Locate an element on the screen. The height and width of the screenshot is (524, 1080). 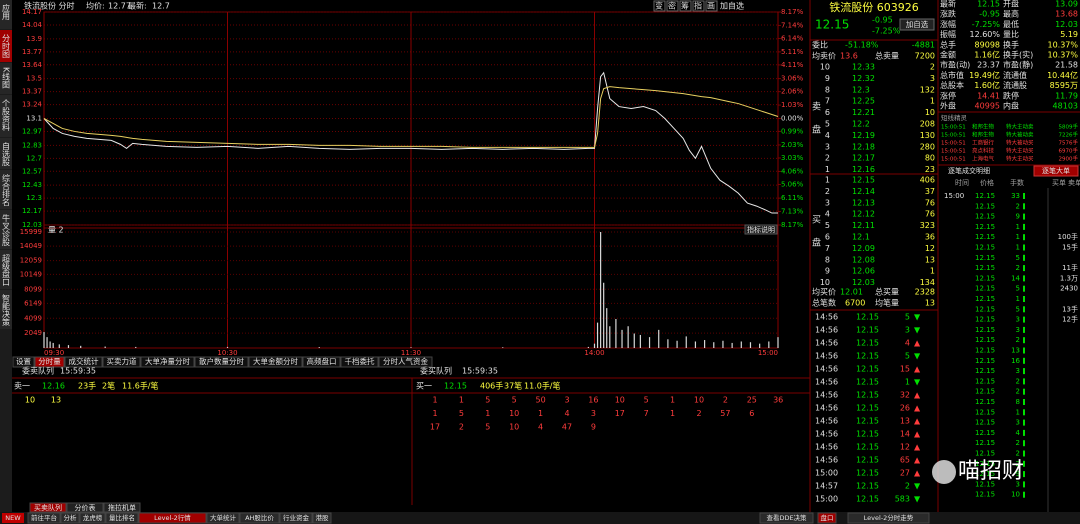
sidebar-label: K线图 is located at coordinates (6, 78).